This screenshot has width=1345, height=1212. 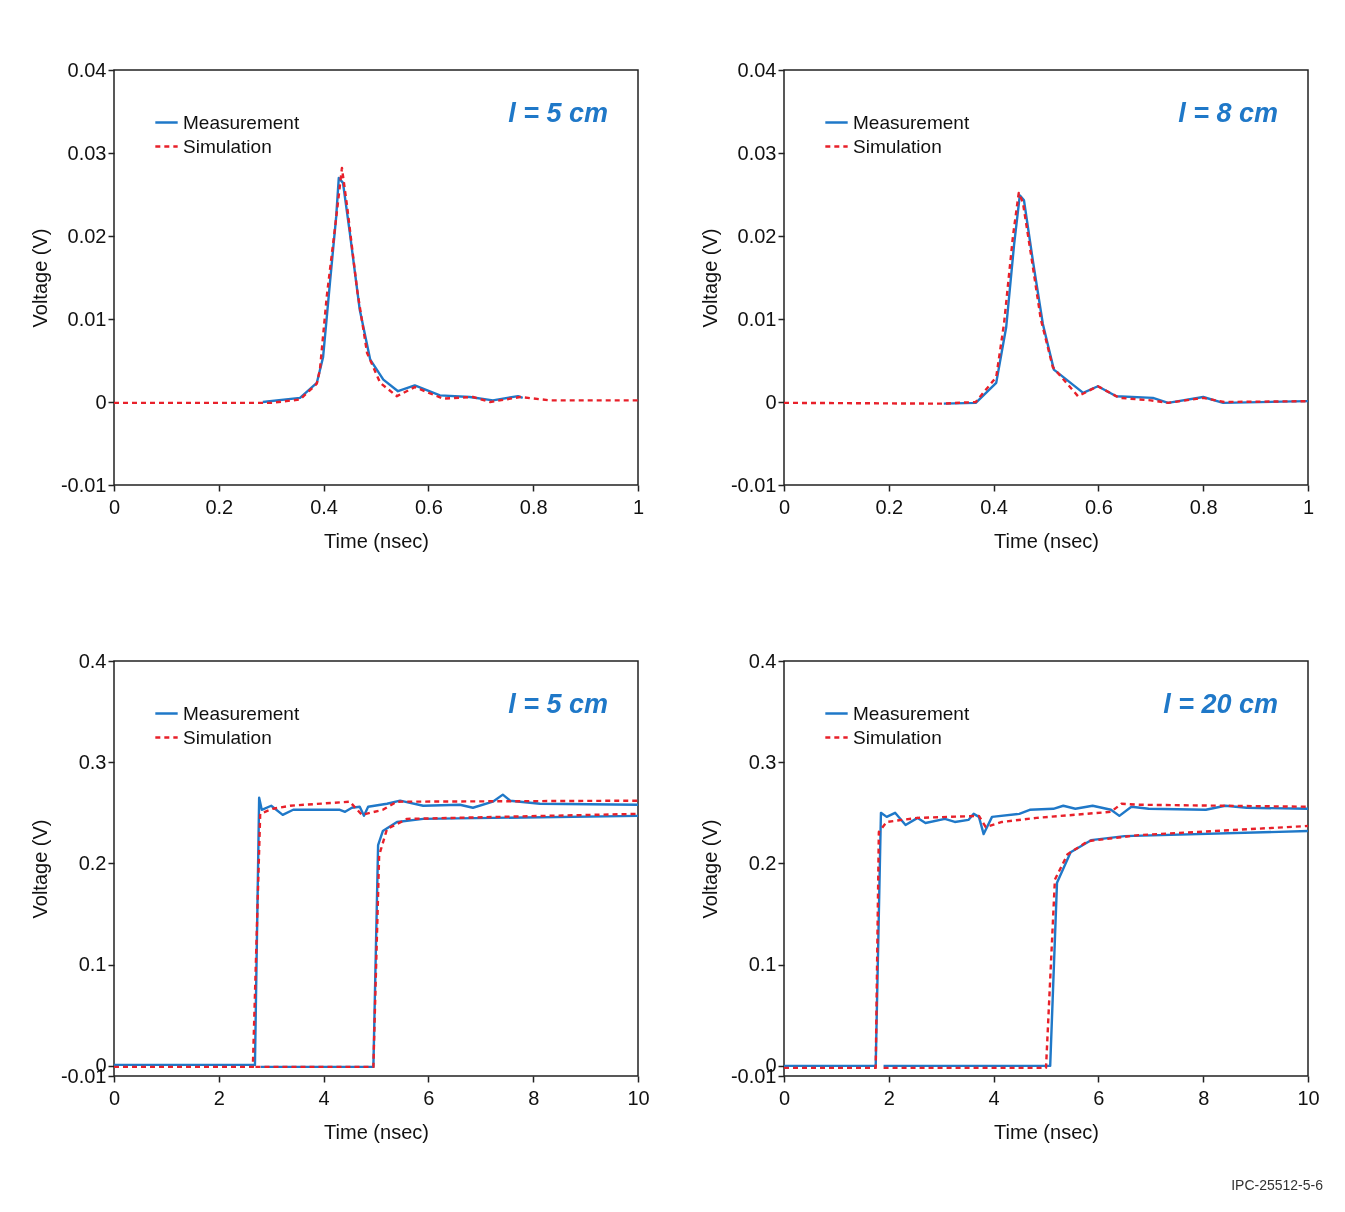 I want to click on annotation: l = 20 cm, so click(x=1220, y=704).